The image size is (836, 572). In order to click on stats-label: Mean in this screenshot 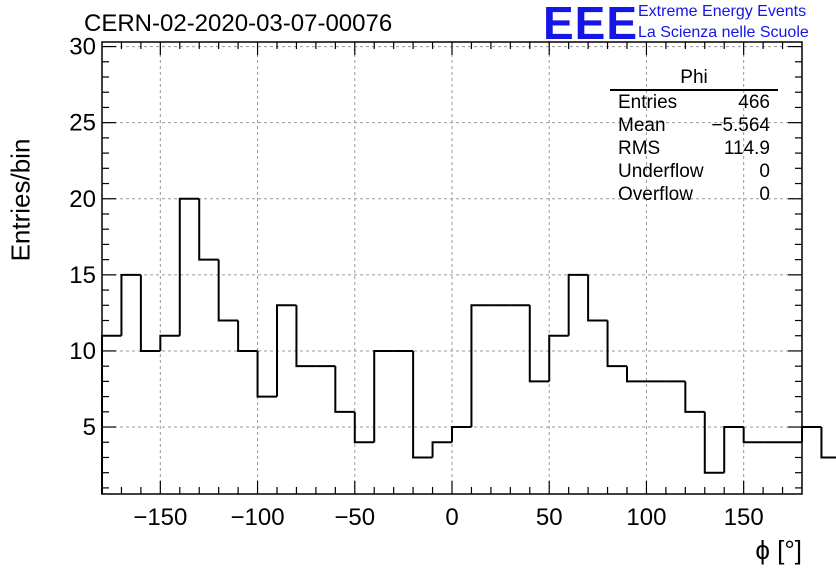, I will do `click(642, 125)`.